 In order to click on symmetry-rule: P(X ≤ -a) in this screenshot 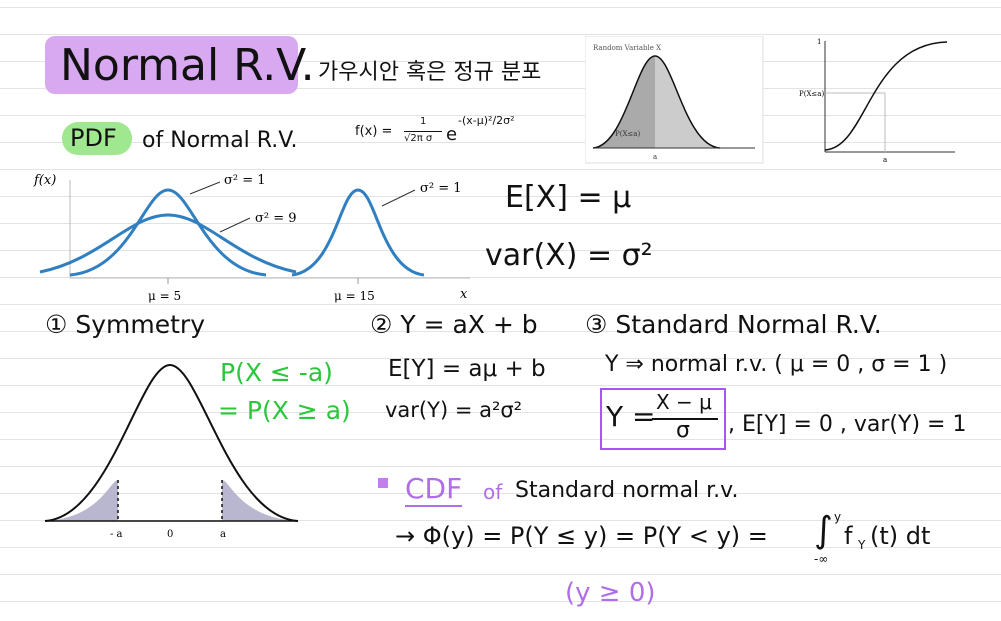, I will do `click(276, 372)`.